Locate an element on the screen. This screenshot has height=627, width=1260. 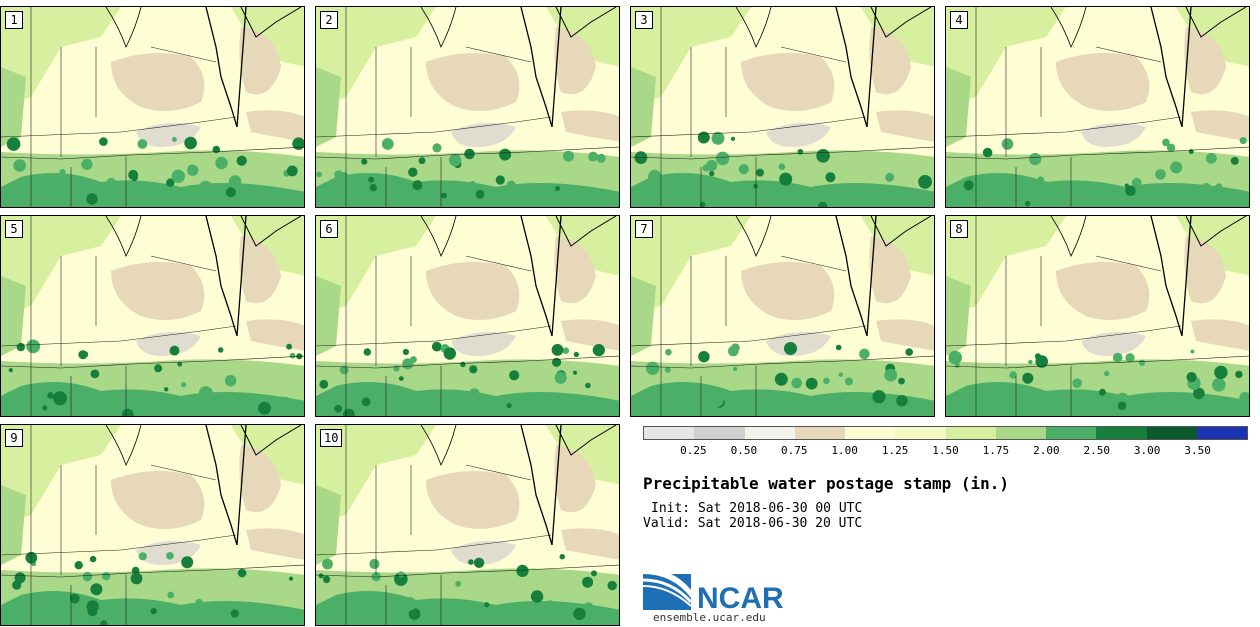
color-scale-bar is located at coordinates (945, 433).